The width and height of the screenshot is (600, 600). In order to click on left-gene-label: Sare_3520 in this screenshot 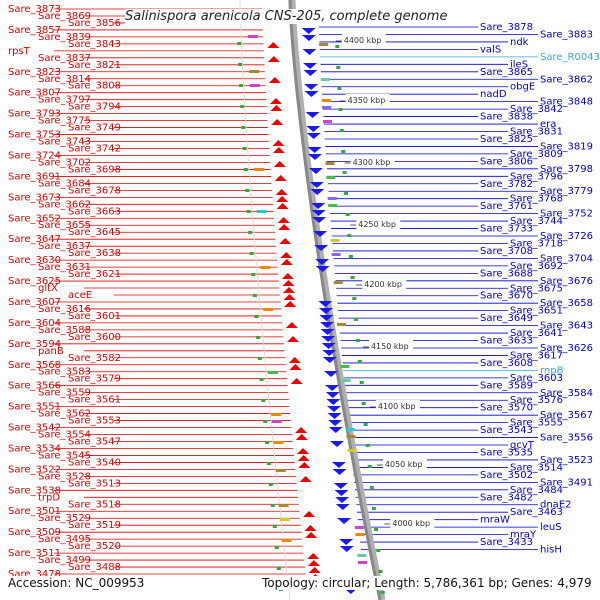, I will do `click(94, 546)`.